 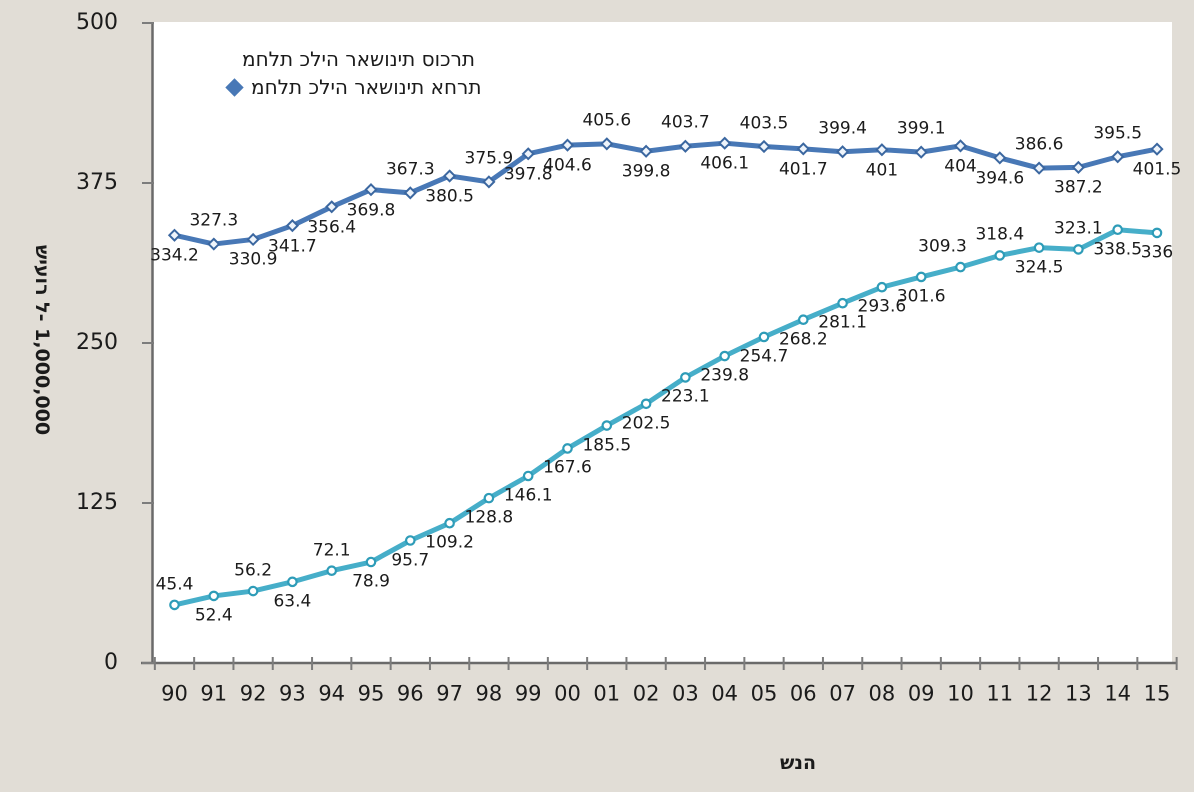 I want to click on y-axis-title: שיעור ל- 1,000,000, so click(x=42, y=340).